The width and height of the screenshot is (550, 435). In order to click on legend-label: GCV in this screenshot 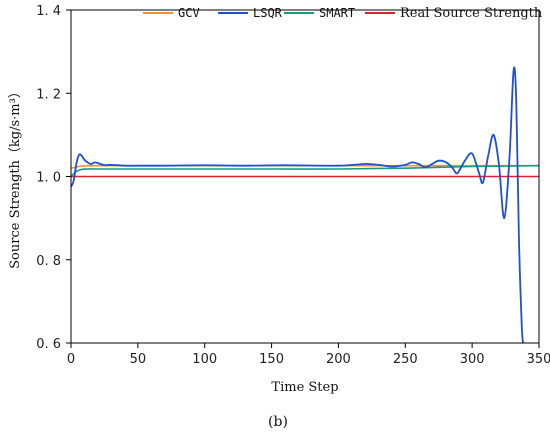, I will do `click(189, 13)`.